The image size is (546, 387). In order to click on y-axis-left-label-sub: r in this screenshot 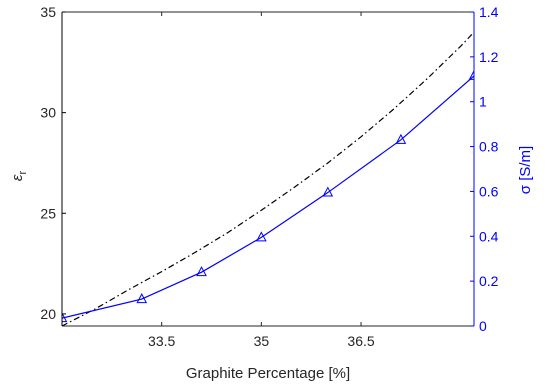, I will do `click(23, 173)`.